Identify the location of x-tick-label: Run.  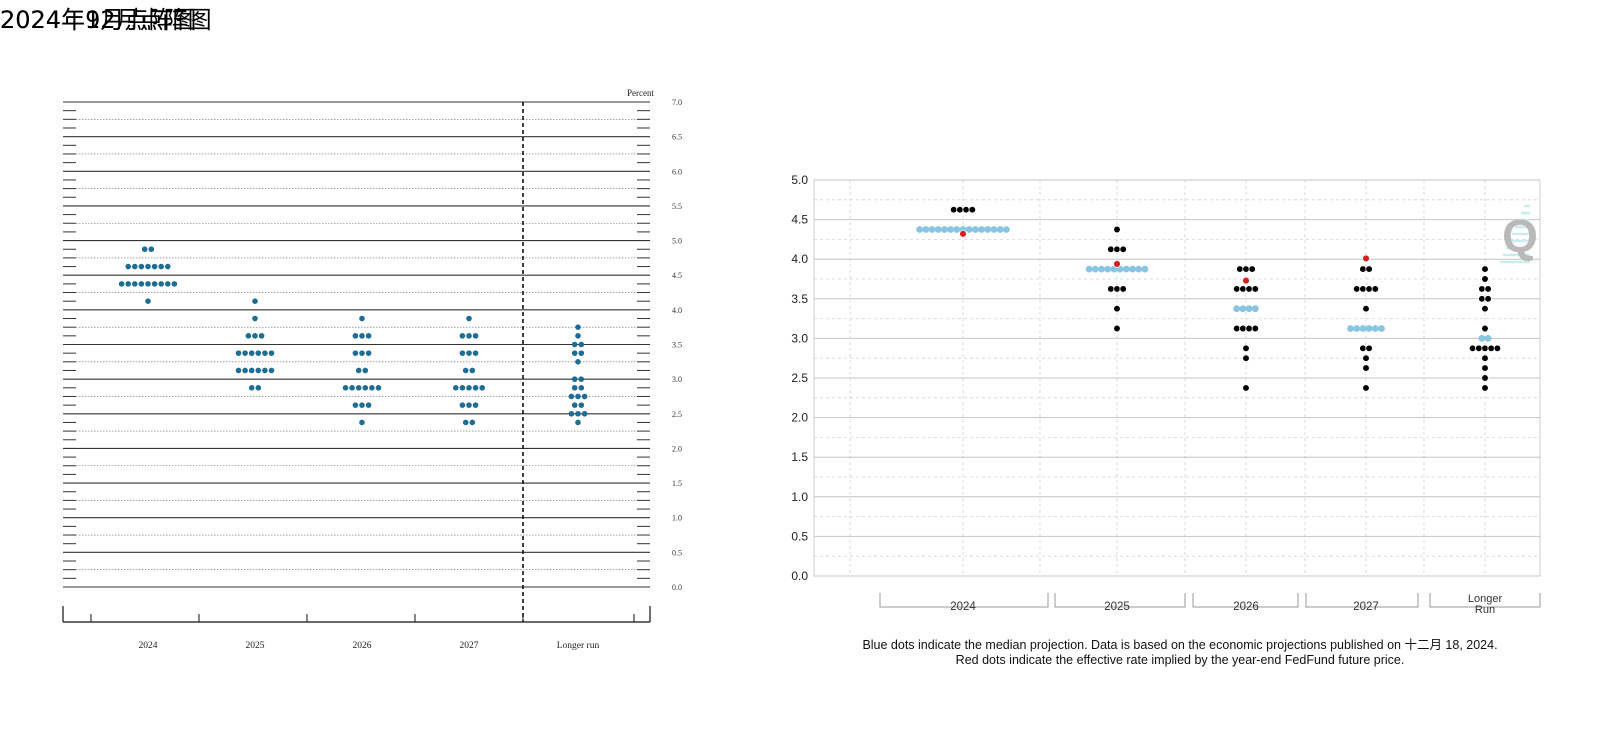
(1485, 610).